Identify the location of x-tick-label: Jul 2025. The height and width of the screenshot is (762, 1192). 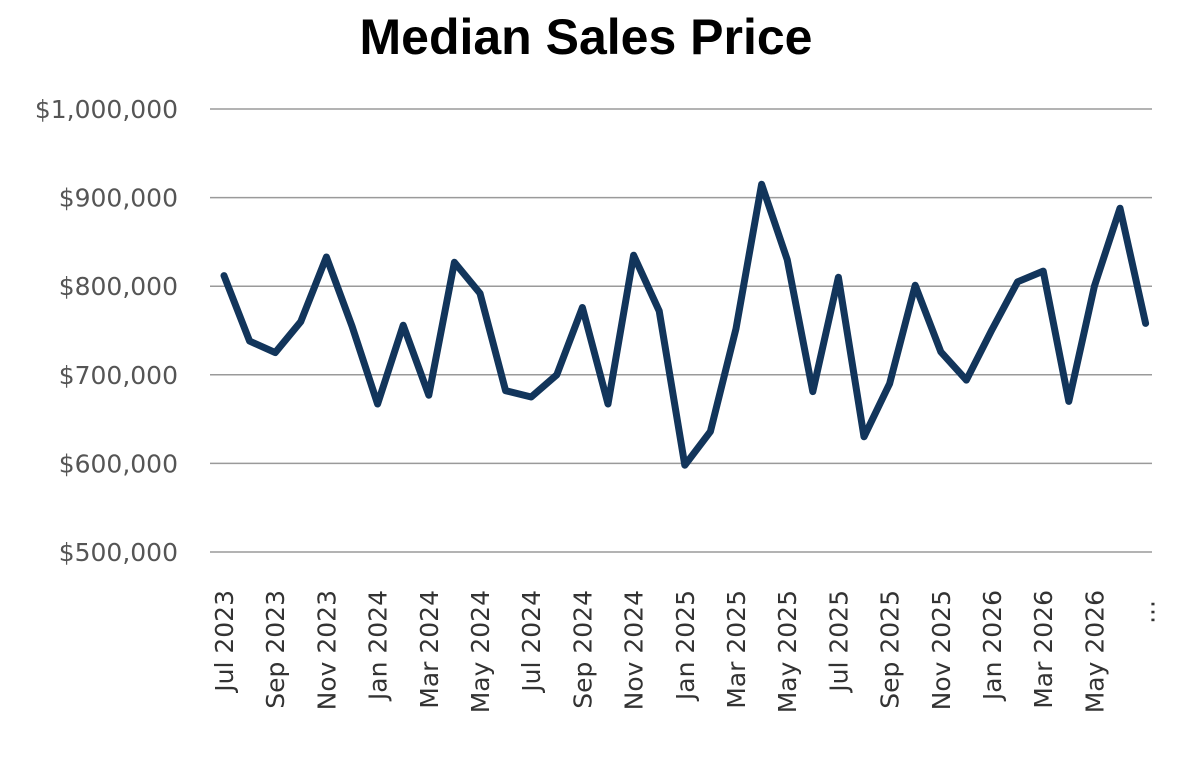
(838, 642).